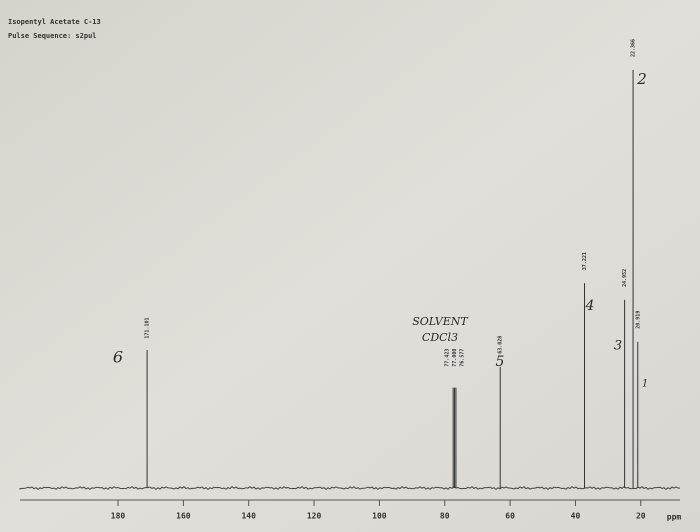 The width and height of the screenshot is (700, 532). Describe the element at coordinates (440, 337) in the screenshot. I see `annotation: CDCl3` at that location.